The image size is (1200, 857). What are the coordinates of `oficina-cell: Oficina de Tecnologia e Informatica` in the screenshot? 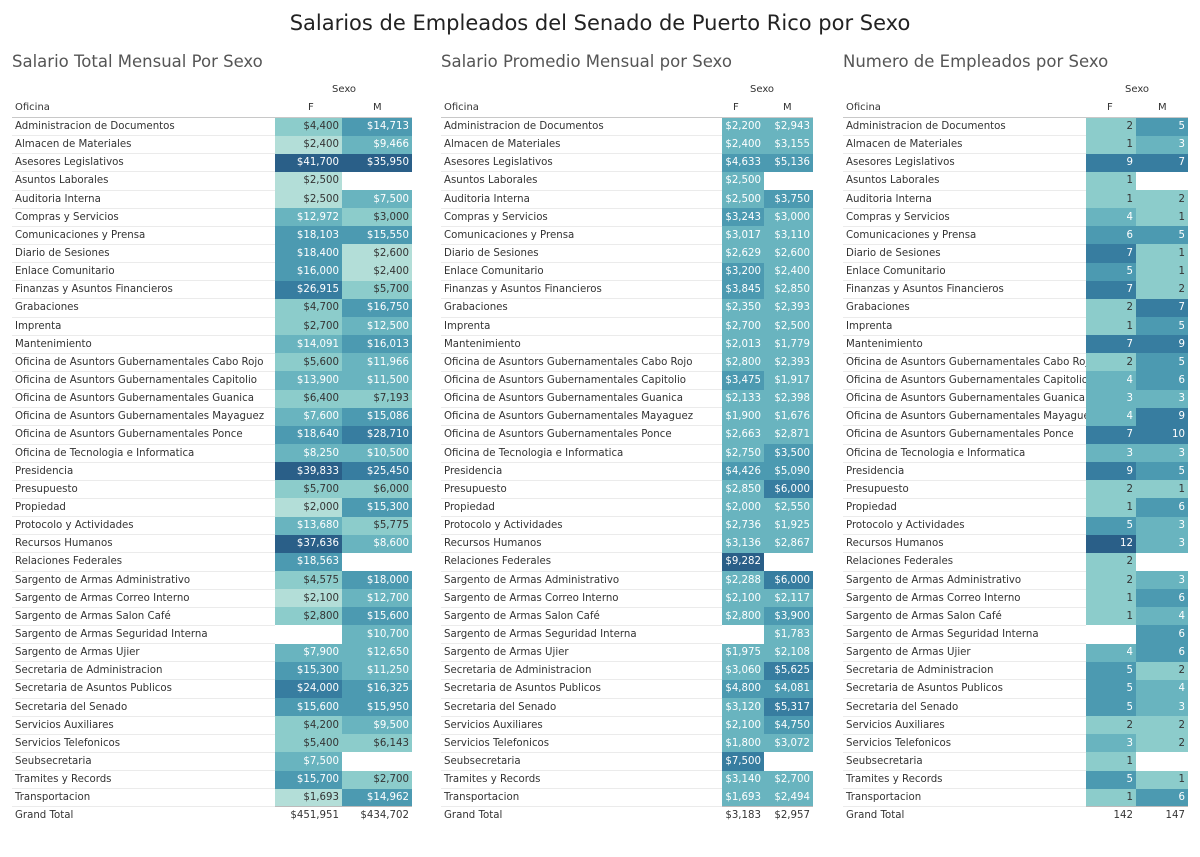 It's located at (964, 453).